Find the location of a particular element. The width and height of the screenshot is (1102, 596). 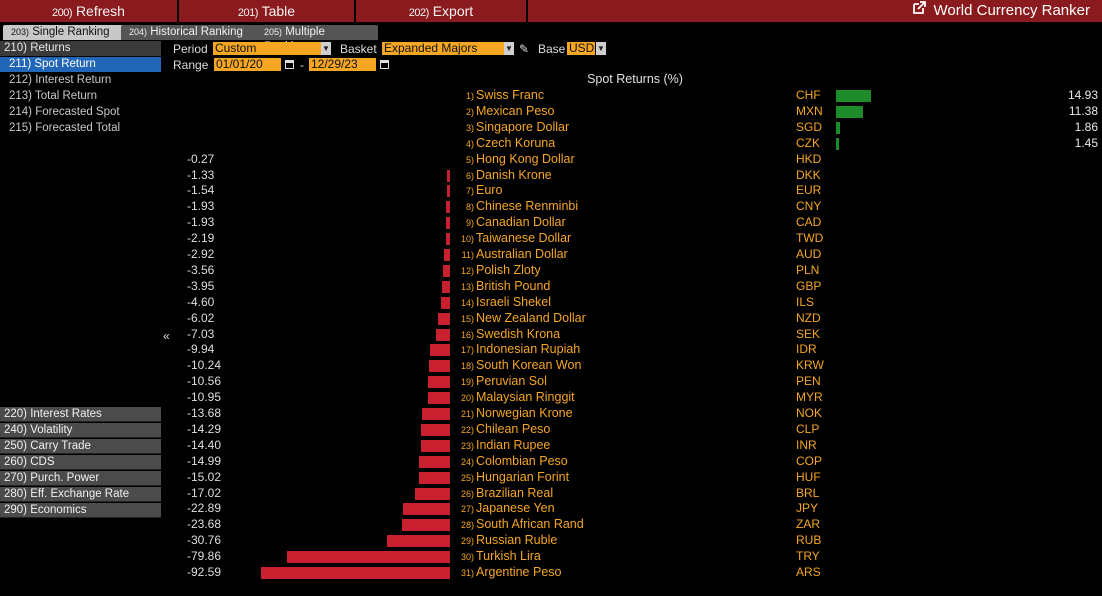

ranking-row: -10.24 18) South Korean Won KRW is located at coordinates (551, 366).